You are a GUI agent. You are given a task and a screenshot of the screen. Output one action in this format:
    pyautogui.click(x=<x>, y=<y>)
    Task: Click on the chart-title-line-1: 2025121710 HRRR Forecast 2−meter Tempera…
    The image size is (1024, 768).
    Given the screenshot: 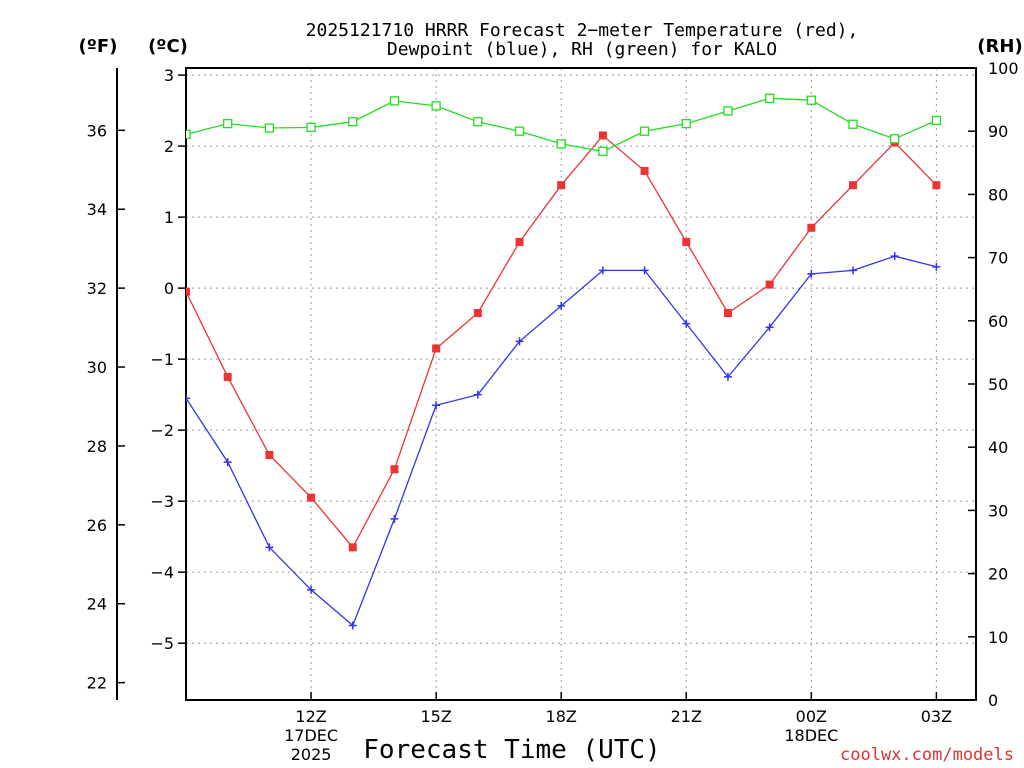 What is the action you would take?
    pyautogui.click(x=582, y=30)
    